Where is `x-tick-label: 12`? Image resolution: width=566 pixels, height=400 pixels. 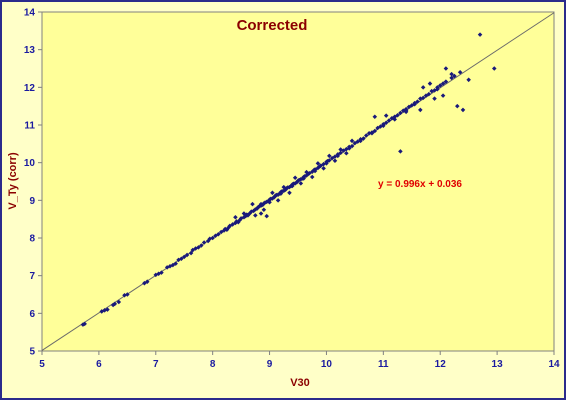 x-tick-label: 12 is located at coordinates (441, 364).